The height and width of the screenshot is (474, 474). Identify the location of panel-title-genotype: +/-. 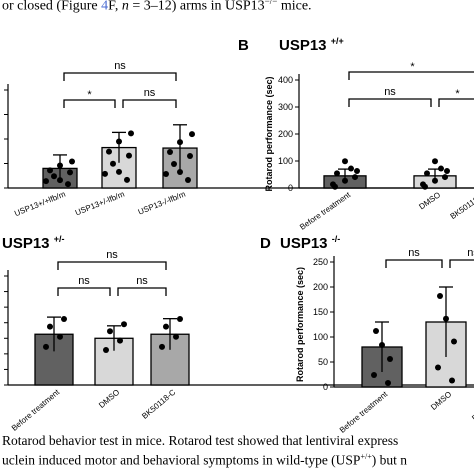
(59, 239).